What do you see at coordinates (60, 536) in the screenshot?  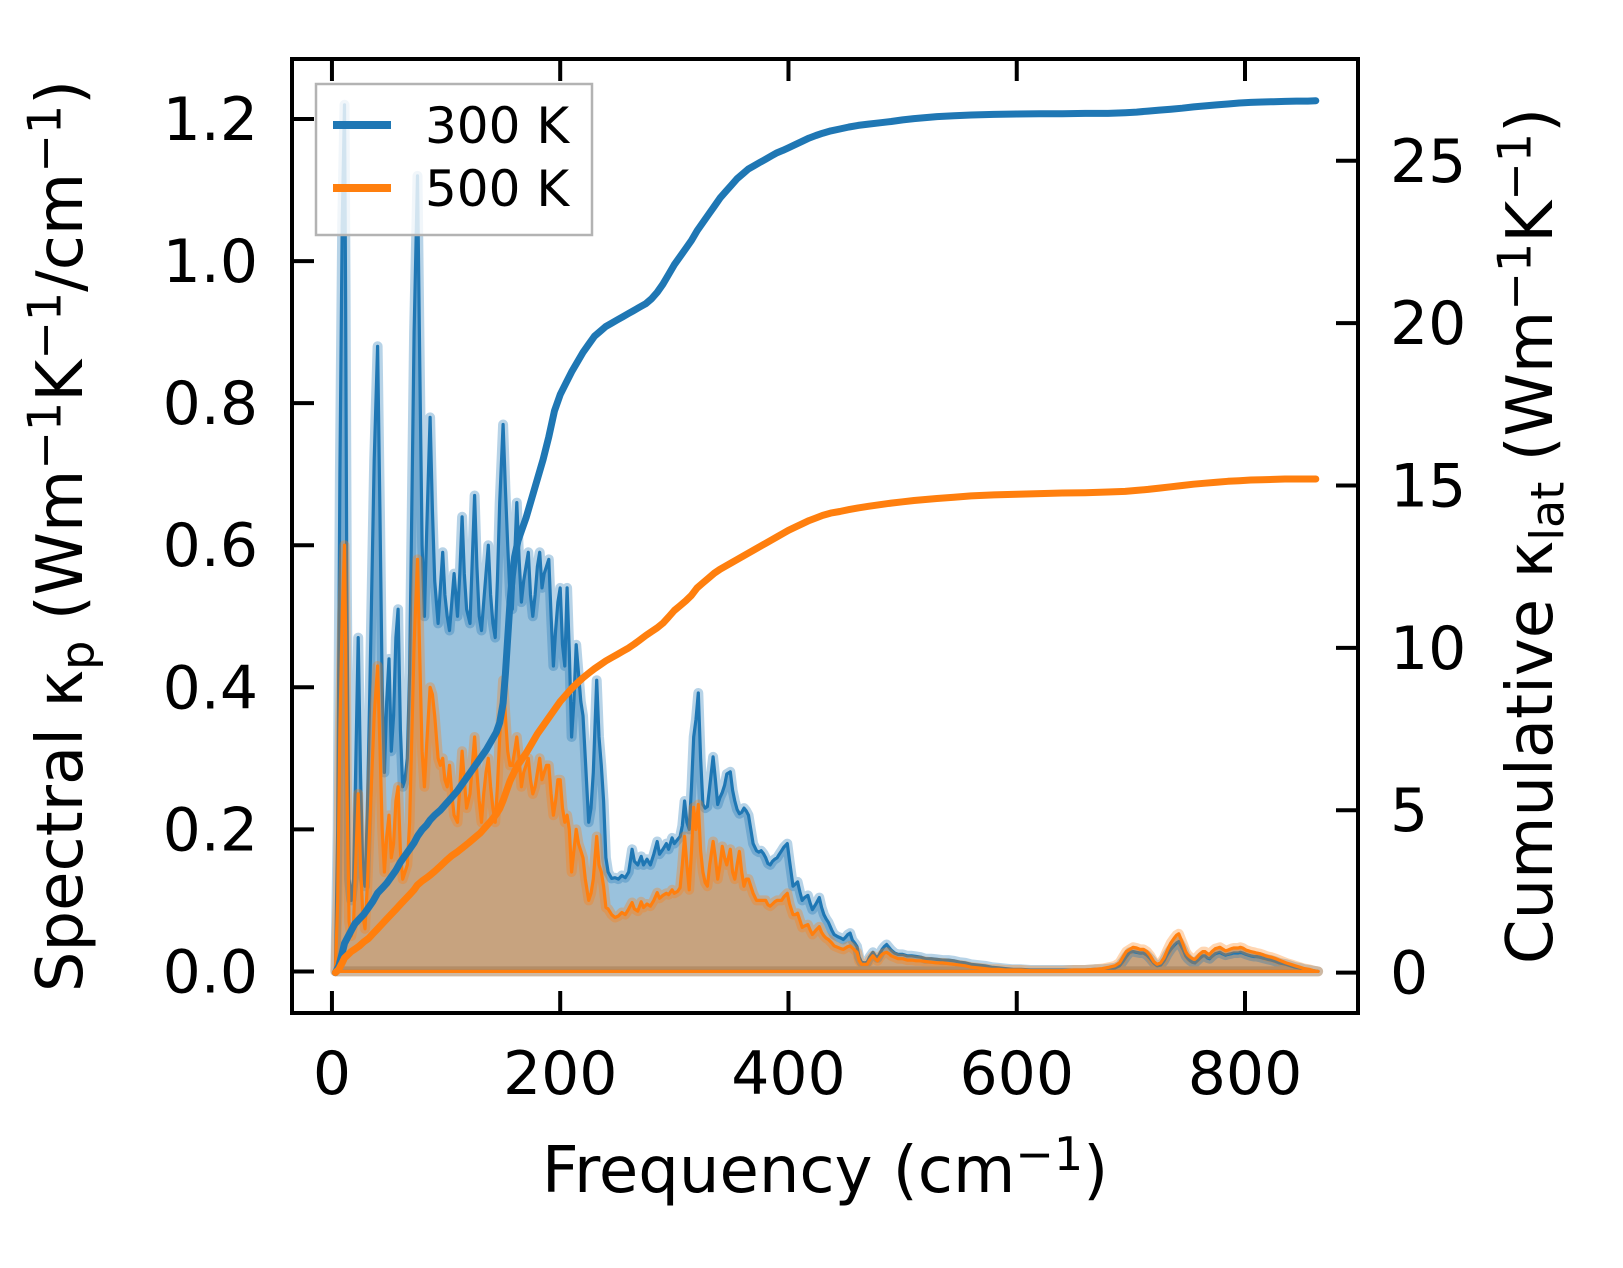 I see `y-left-axis-label: Spectral κp (Wm−1K−1/cm−1)` at bounding box center [60, 536].